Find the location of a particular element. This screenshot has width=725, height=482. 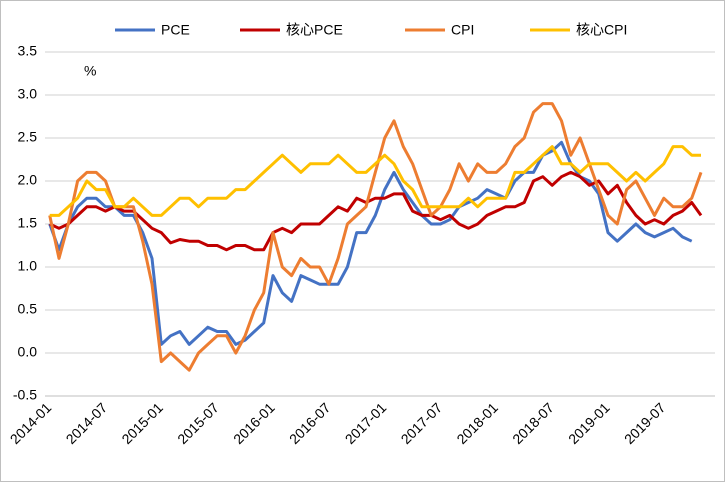

series-line is located at coordinates (375, 181).